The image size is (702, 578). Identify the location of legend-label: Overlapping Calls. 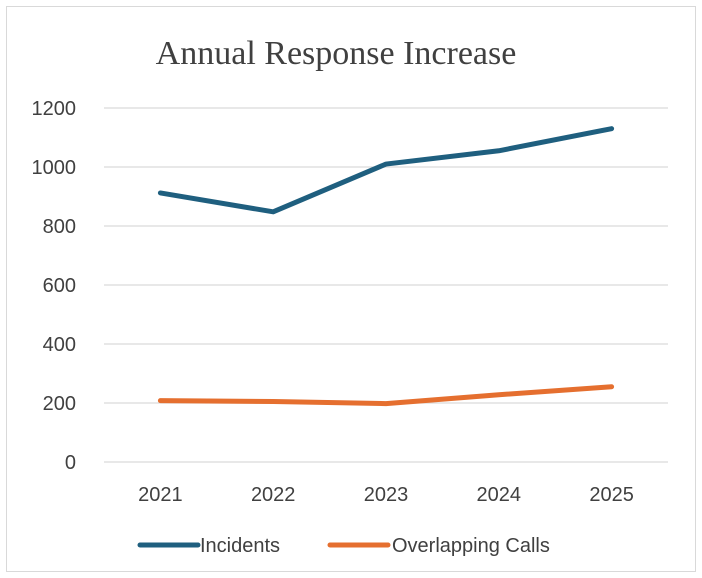
(471, 546).